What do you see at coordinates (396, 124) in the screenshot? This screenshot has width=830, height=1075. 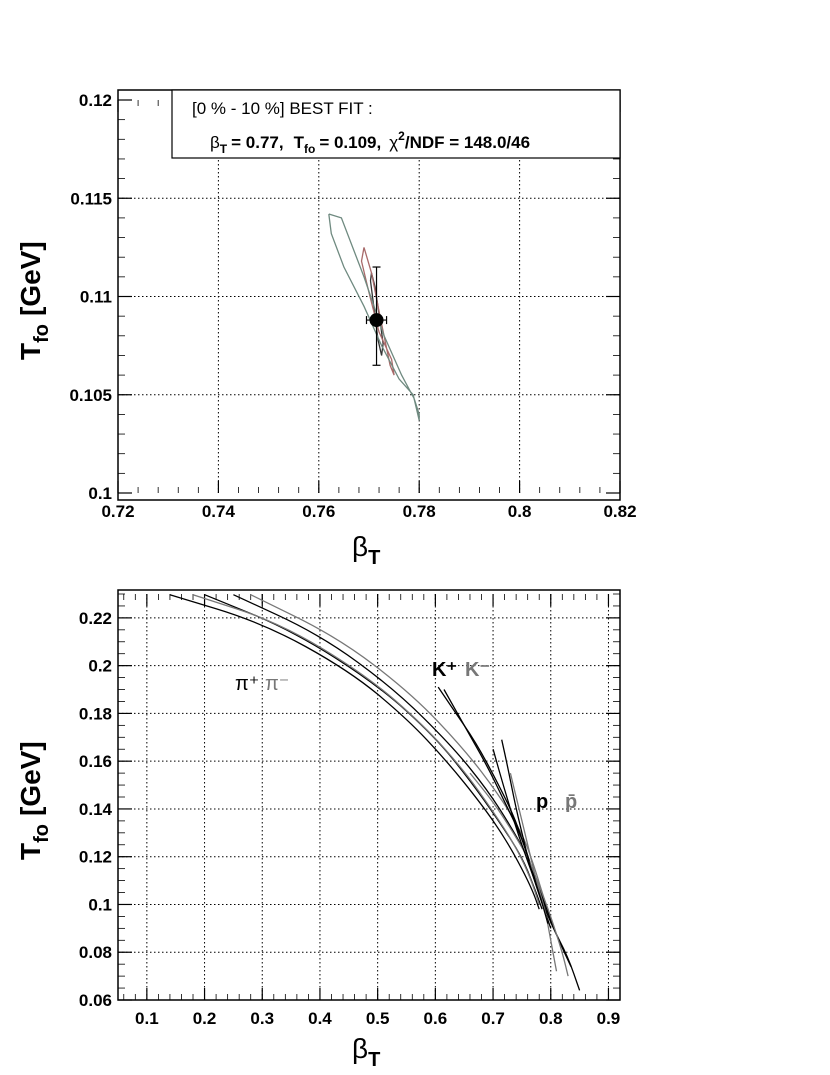 I see `legend-box` at bounding box center [396, 124].